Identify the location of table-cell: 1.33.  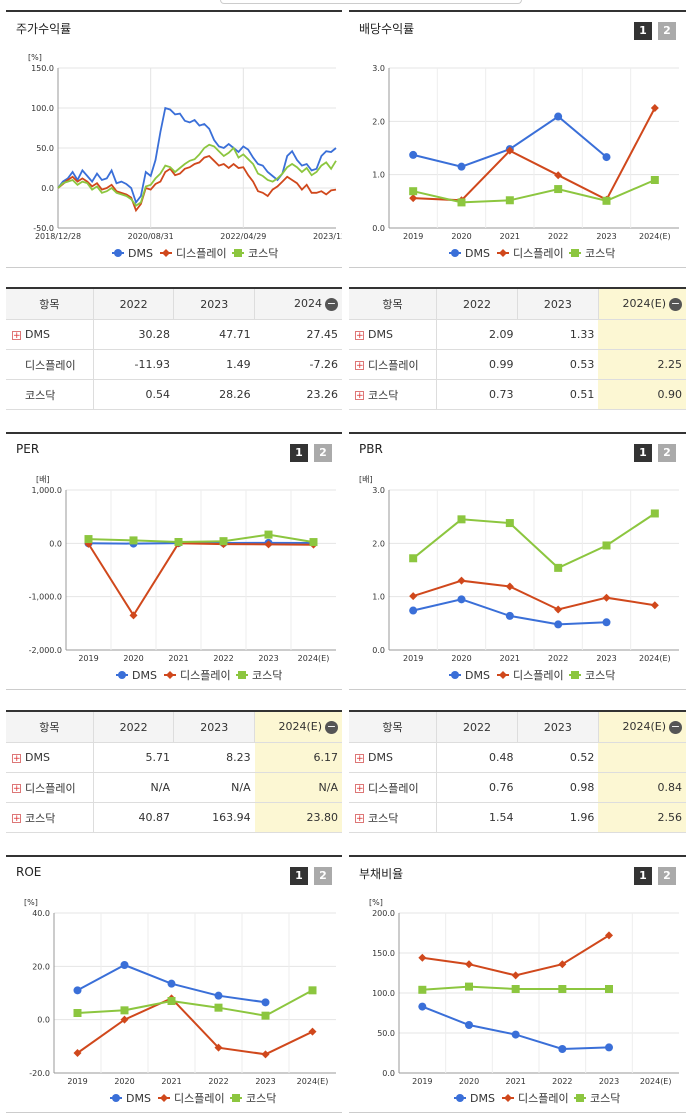
(558, 334).